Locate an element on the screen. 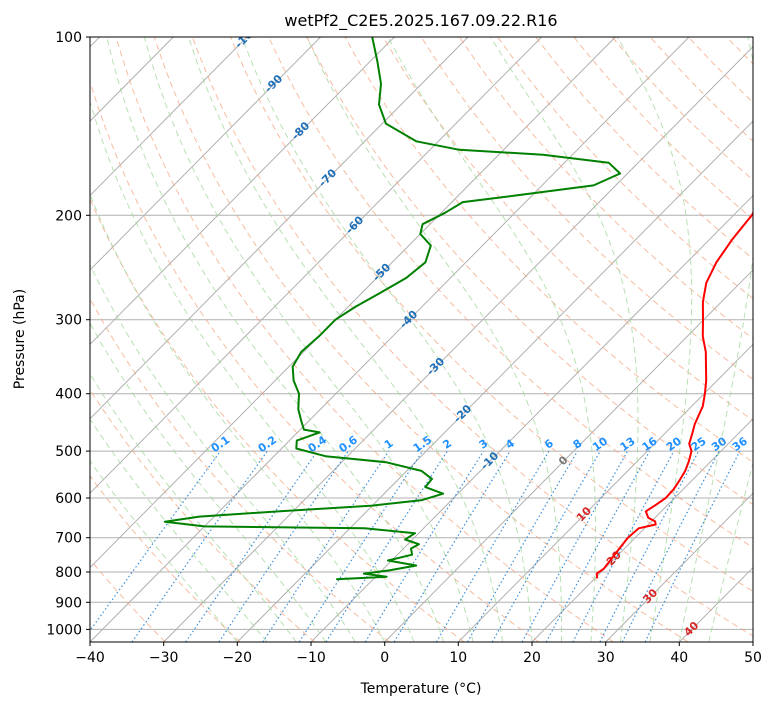  y-tick-label: 200 is located at coordinates (68, 216).